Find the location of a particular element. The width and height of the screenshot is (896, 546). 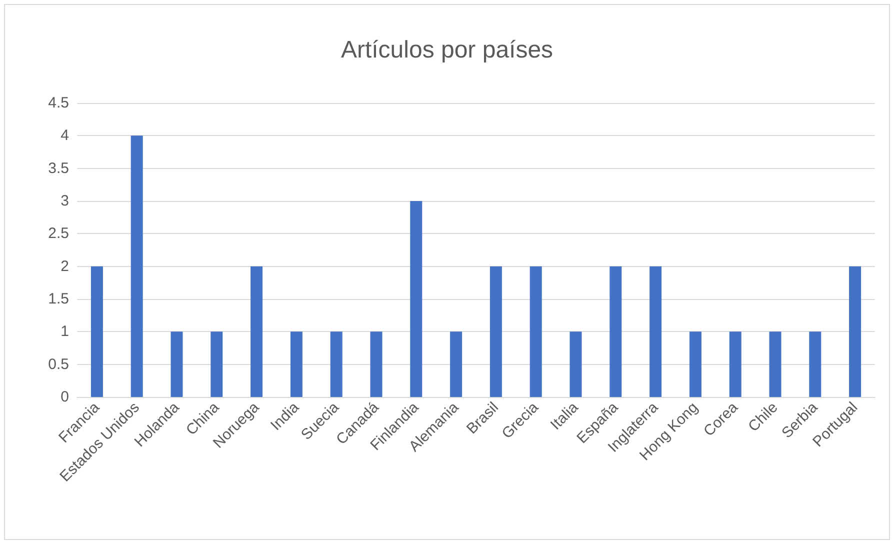

y-tick-label: 1.5 is located at coordinates (58, 299).